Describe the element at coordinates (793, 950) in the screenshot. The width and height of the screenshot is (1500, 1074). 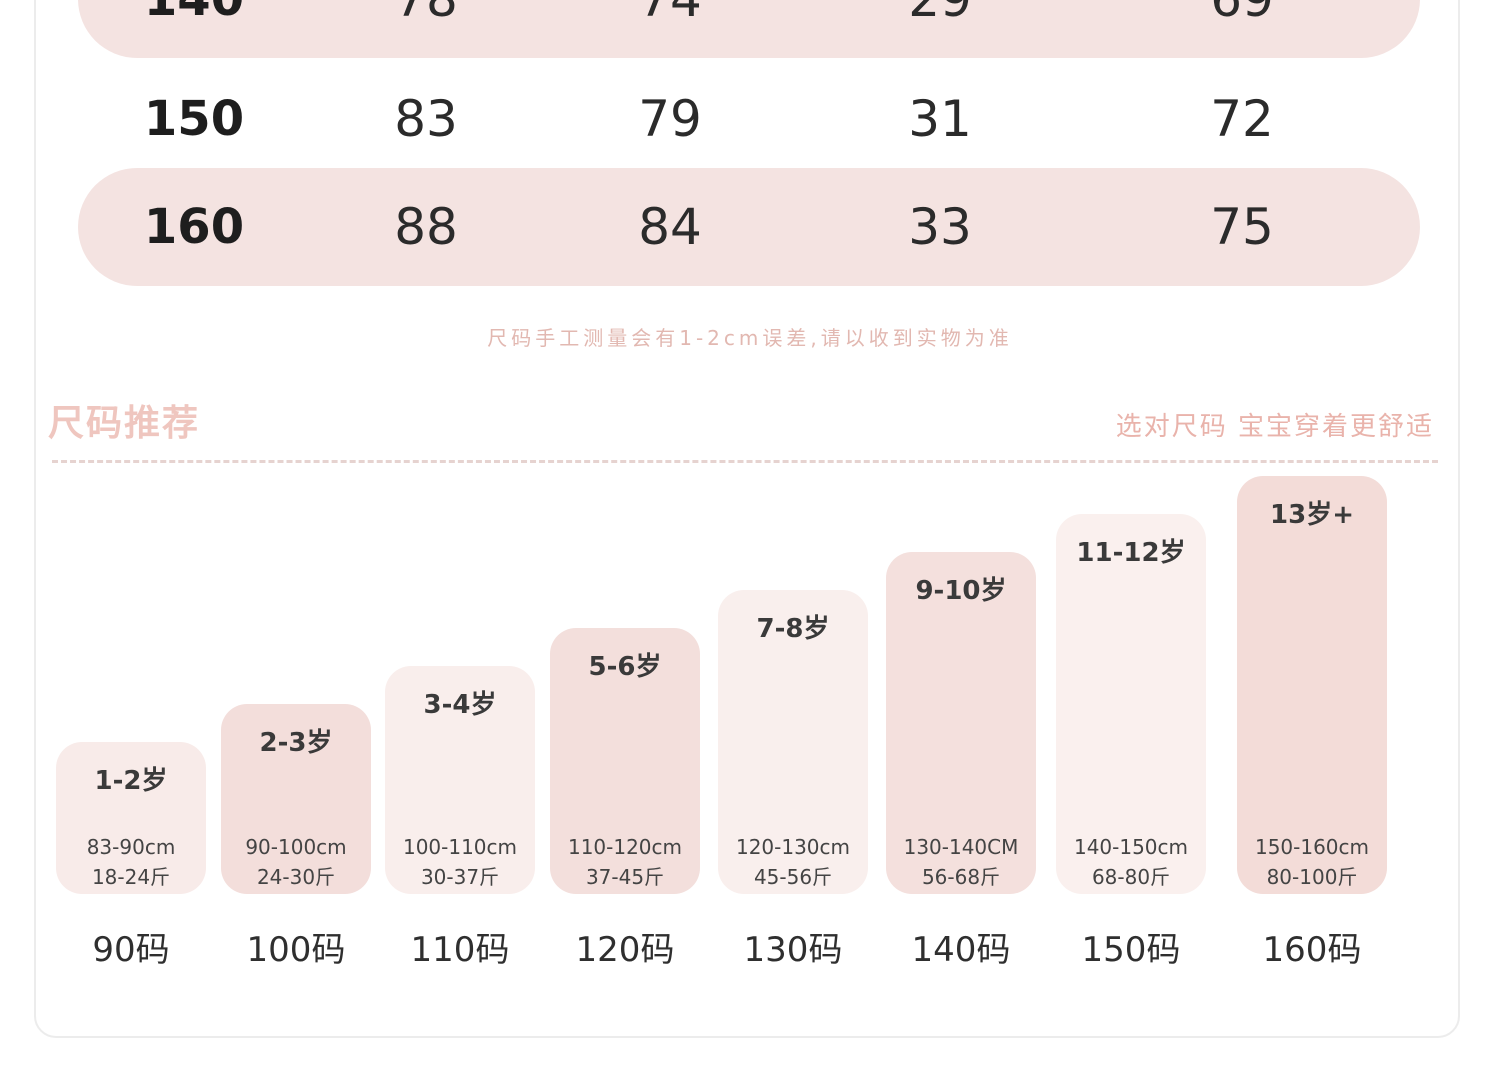
I see `size-label: 130码` at that location.